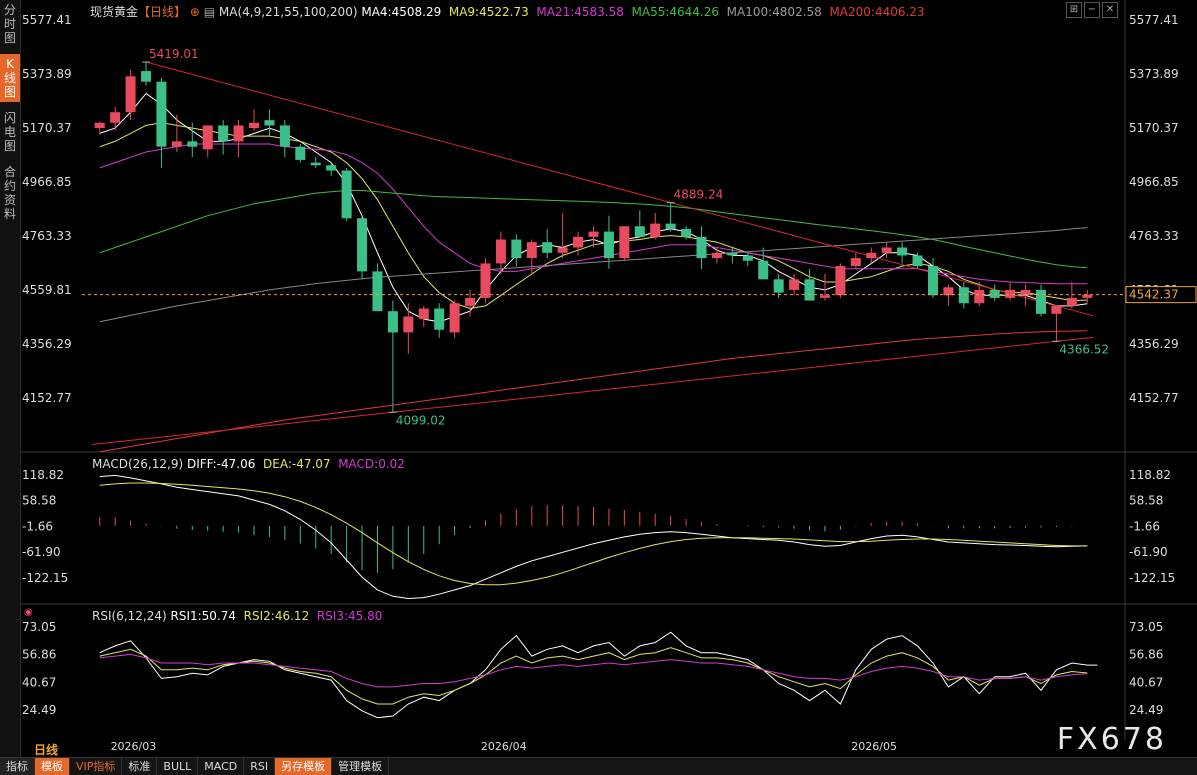 This screenshot has height=775, width=1197. What do you see at coordinates (1154, 74) in the screenshot?
I see `price-tick-label-right: 5373.89` at bounding box center [1154, 74].